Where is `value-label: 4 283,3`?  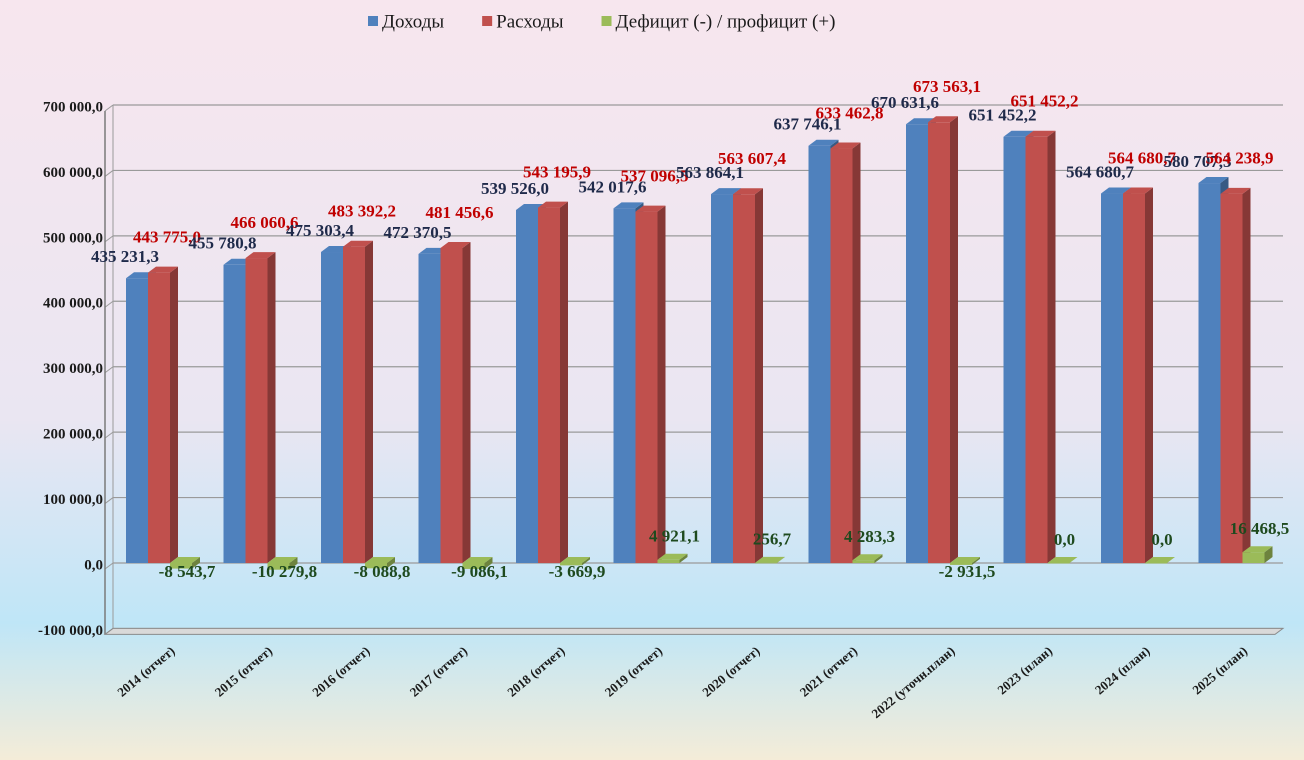
value-label: 4 283,3 is located at coordinates (869, 536).